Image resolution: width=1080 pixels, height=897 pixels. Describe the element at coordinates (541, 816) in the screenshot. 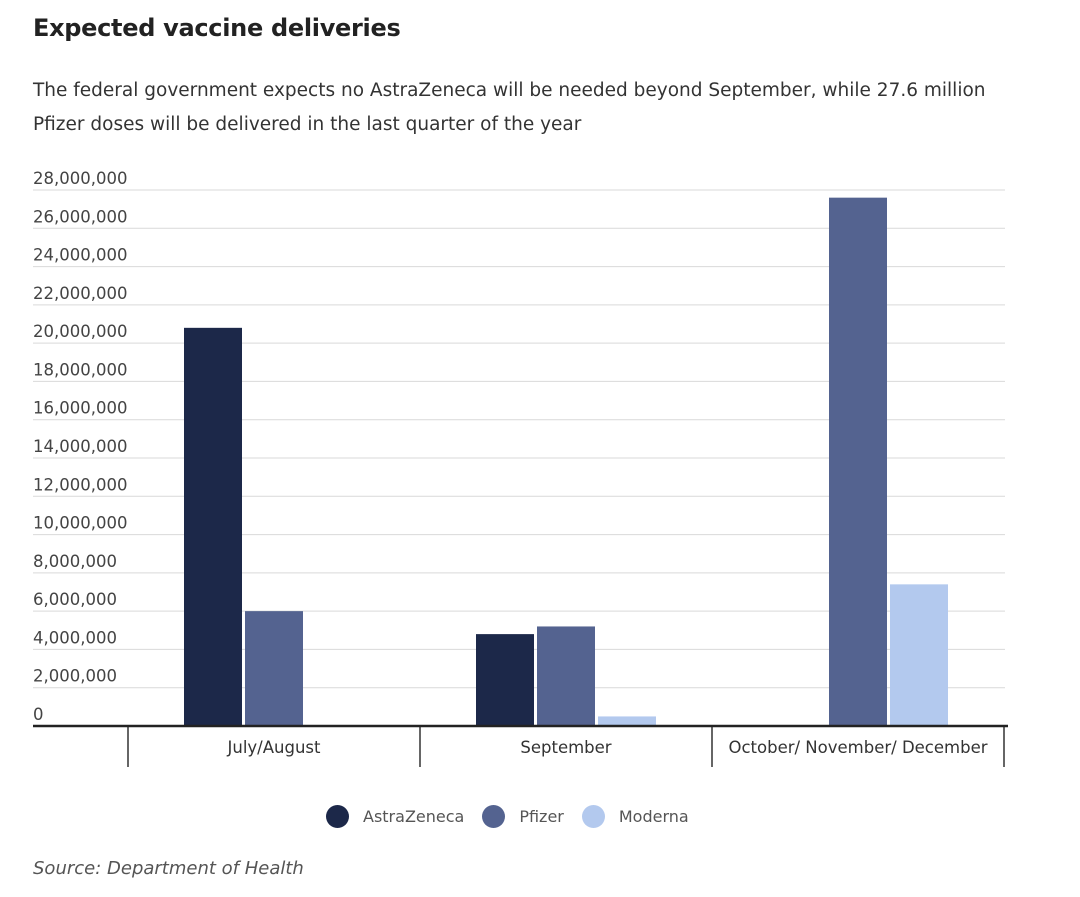

I see `legend-label-pfizer: Pfizer` at that location.